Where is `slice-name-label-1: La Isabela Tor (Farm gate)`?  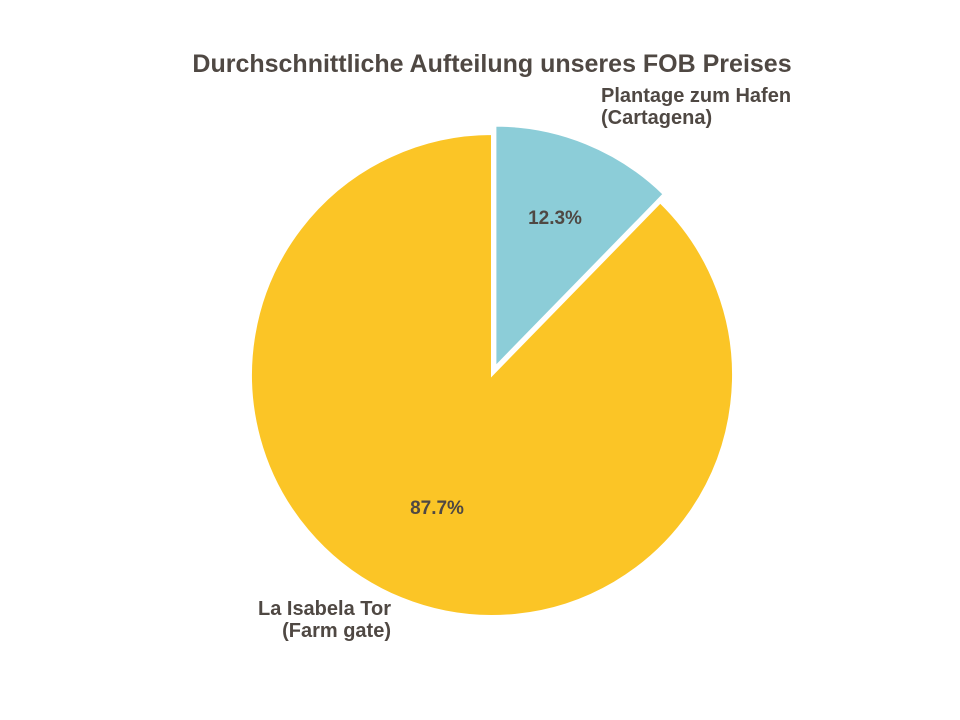
slice-name-label-1: La Isabela Tor (Farm gate) is located at coordinates (324, 620).